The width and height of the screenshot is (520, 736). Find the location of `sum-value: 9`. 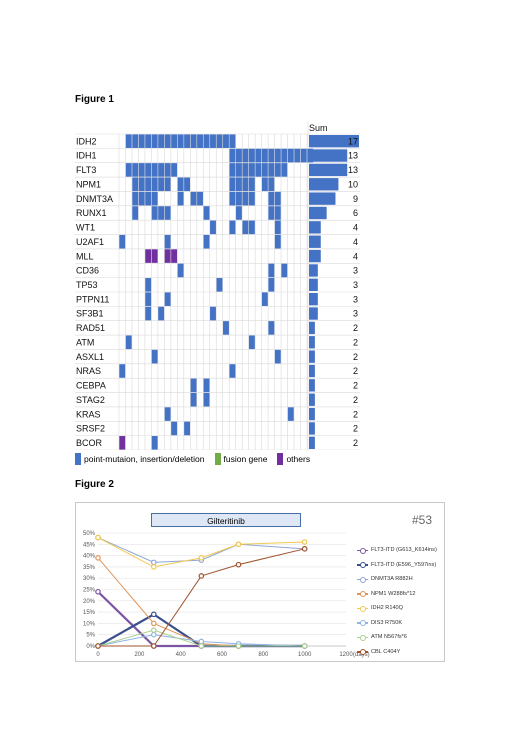

sum-value: 9 is located at coordinates (355, 199).